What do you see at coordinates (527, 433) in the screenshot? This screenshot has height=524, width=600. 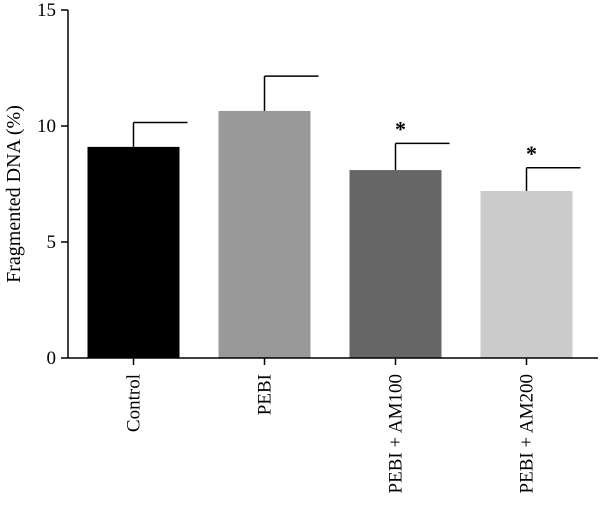 I see `x-tick-label: PEBI + AM200` at bounding box center [527, 433].